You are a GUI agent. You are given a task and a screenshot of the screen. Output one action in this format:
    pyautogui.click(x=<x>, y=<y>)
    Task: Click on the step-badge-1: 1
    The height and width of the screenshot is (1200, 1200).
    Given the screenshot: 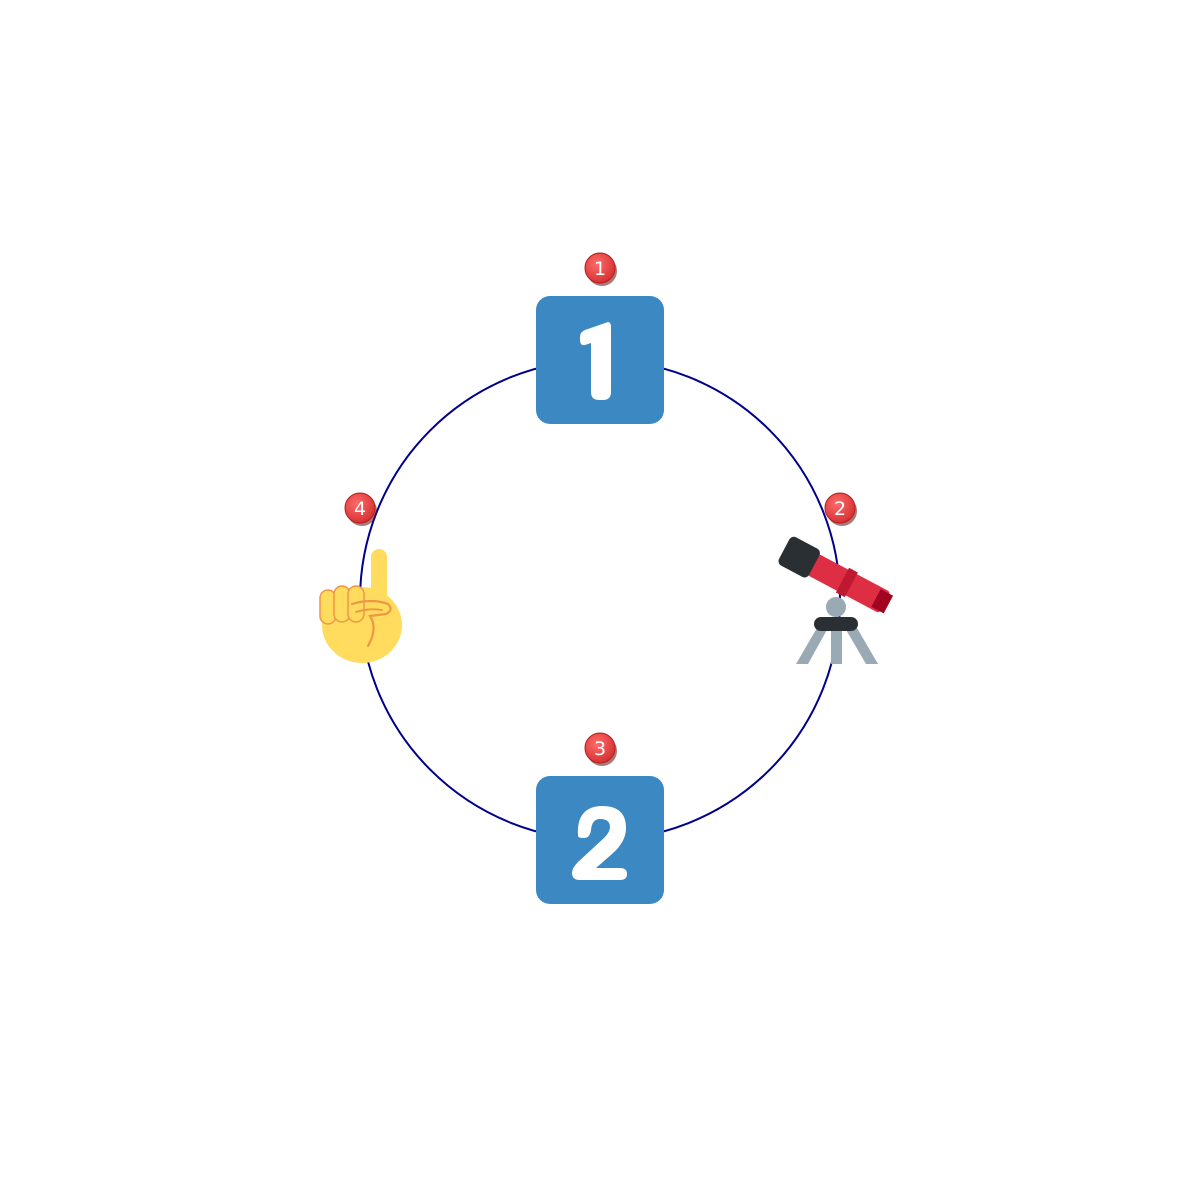 What is the action you would take?
    pyautogui.click(x=600, y=269)
    